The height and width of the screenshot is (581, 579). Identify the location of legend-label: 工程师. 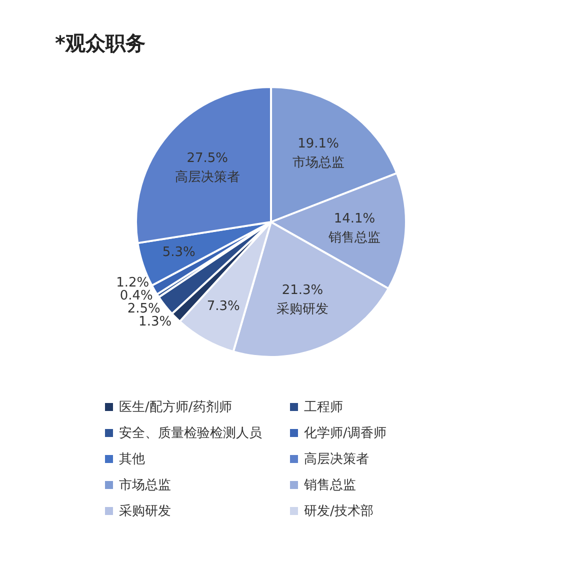
(323, 407).